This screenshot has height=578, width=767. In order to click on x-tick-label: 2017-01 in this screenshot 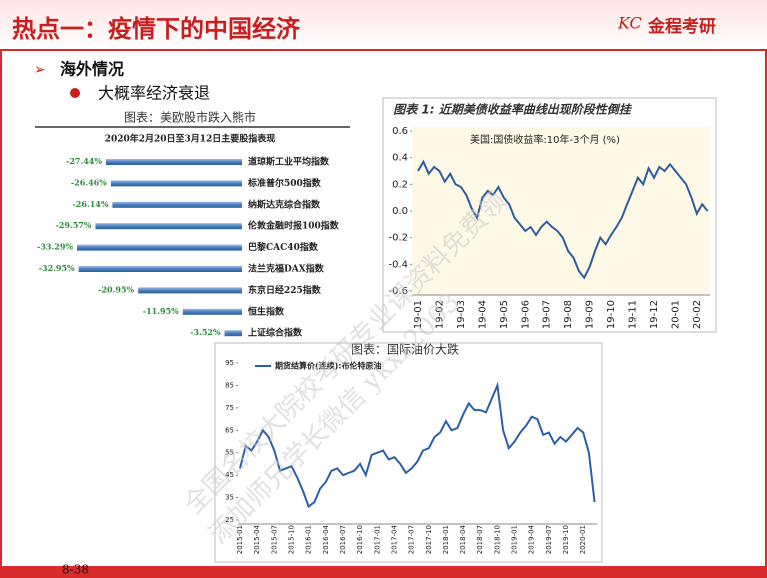, I will do `click(377, 539)`.